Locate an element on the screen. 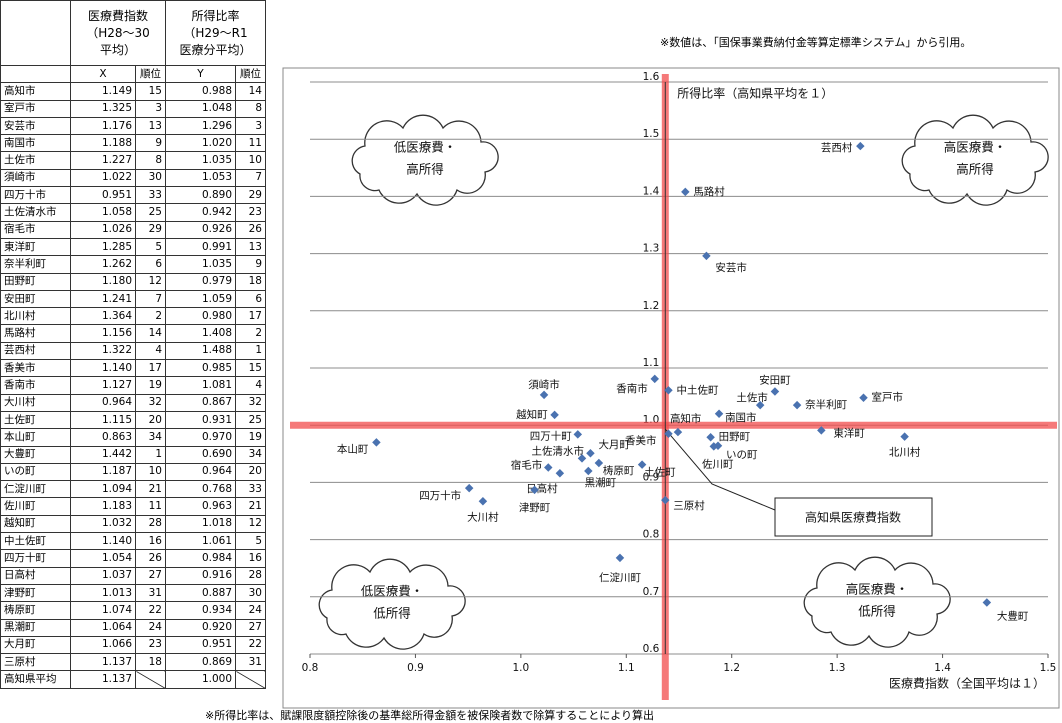  average-x: 1.137 is located at coordinates (103, 679).